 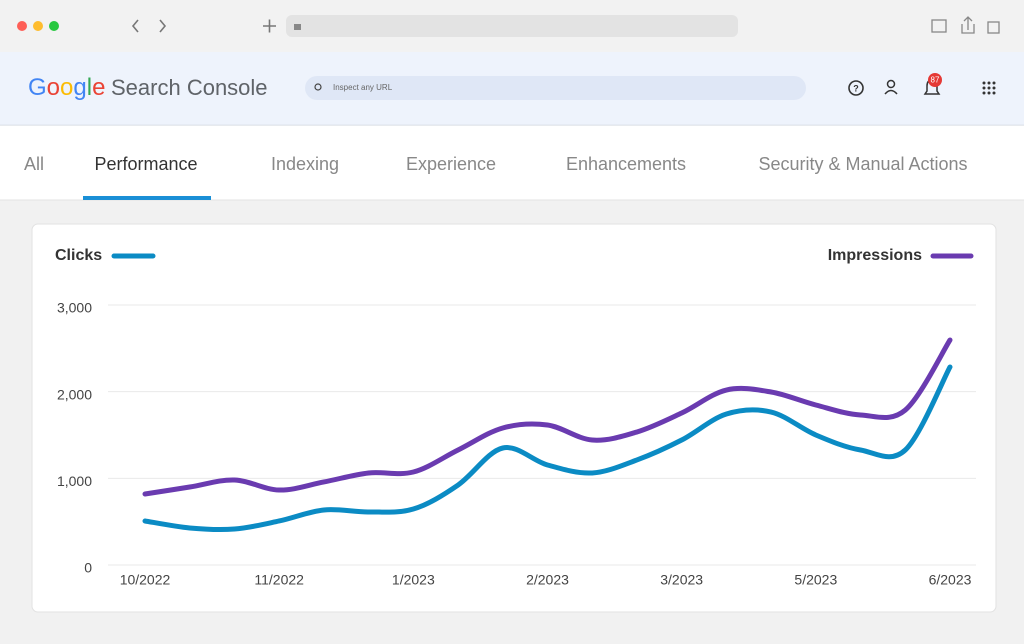 What do you see at coordinates (891, 84) in the screenshot?
I see `account-icon` at bounding box center [891, 84].